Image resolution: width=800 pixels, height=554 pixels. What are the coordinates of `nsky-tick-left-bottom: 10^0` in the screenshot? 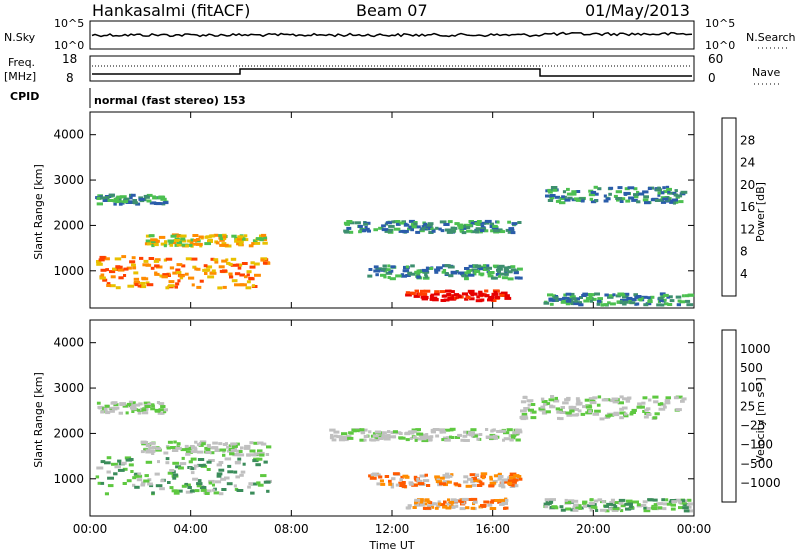 It's located at (69, 45).